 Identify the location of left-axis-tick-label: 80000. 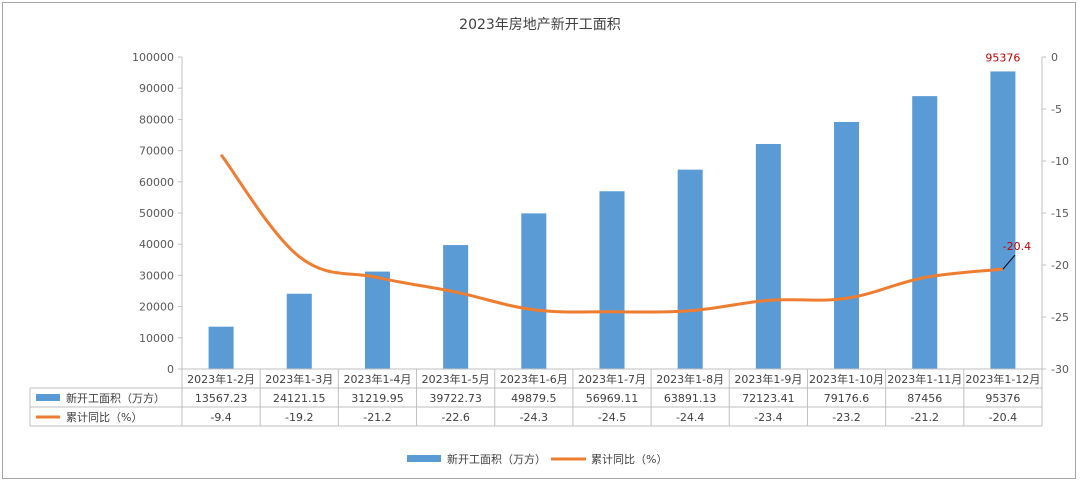
(156, 119).